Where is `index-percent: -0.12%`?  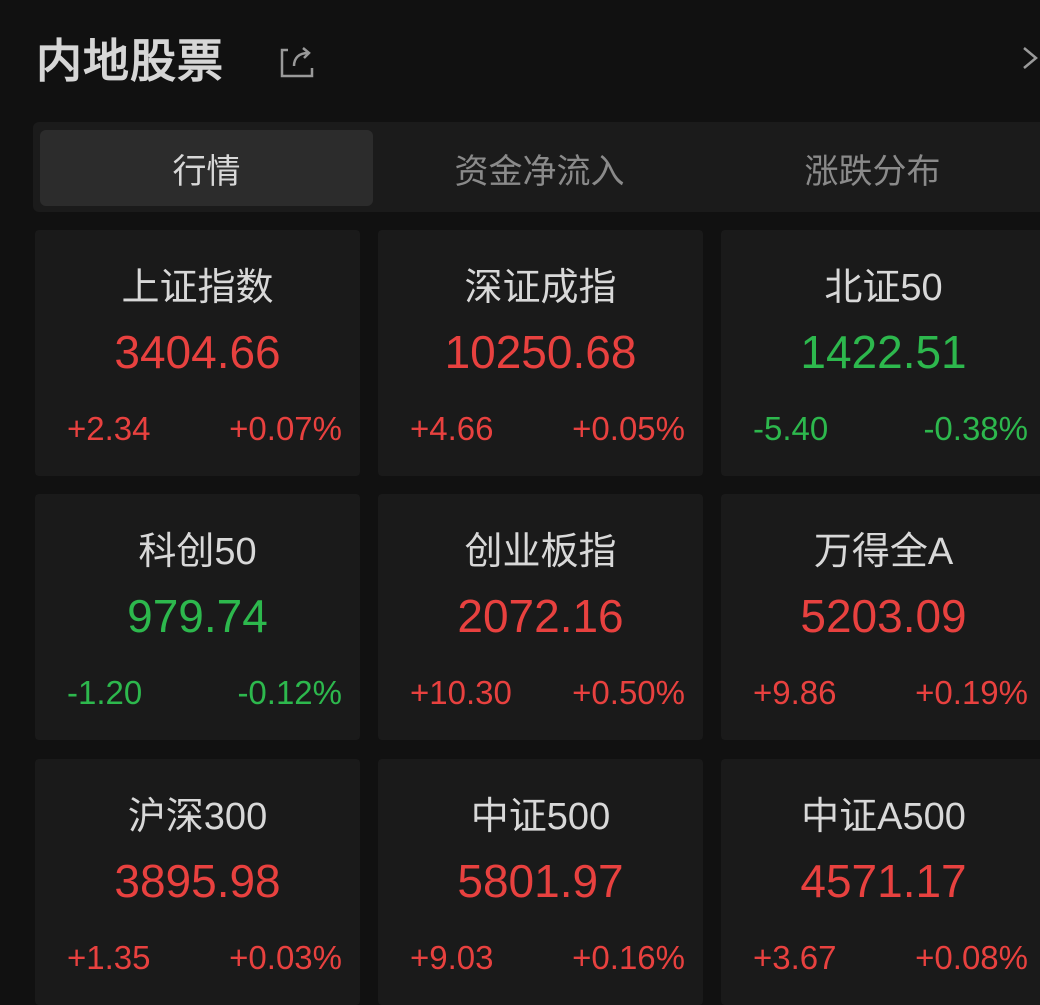 index-percent: -0.12% is located at coordinates (289, 692).